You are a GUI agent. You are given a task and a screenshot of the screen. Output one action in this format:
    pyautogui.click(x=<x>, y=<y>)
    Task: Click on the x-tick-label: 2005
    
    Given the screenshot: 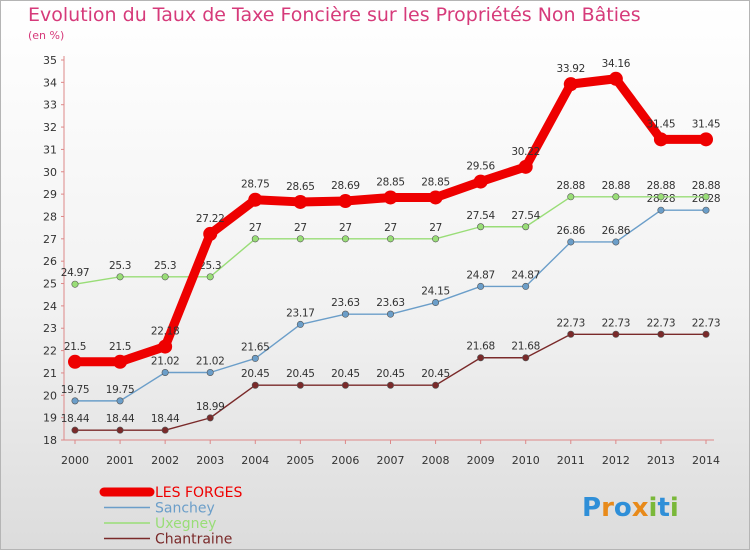 What is the action you would take?
    pyautogui.click(x=300, y=460)
    